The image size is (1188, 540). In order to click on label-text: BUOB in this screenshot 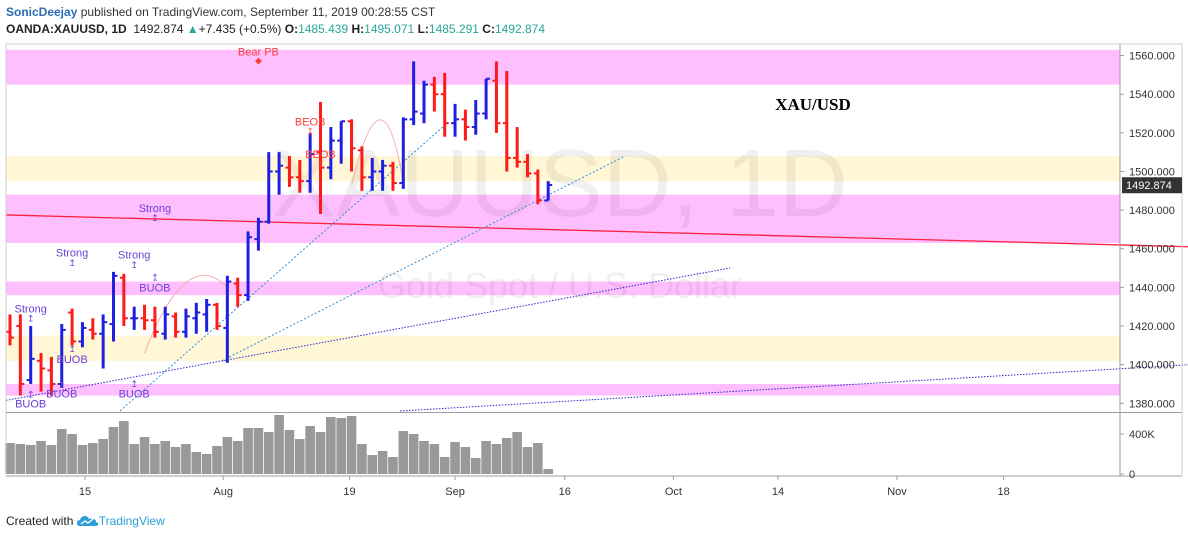, I will do `click(134, 395)`.